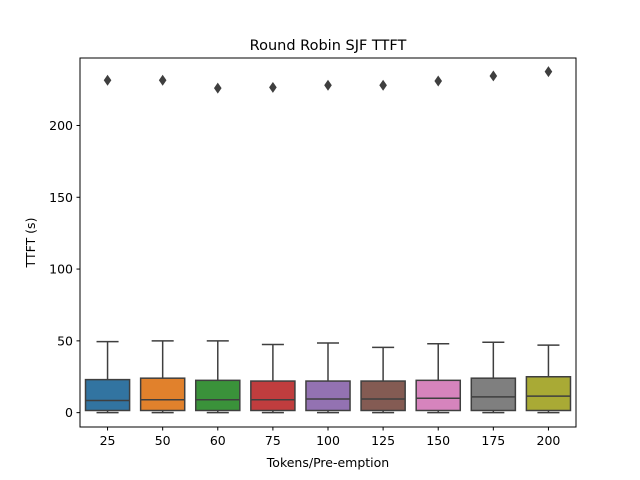 The height and width of the screenshot is (480, 640). I want to click on y-tick-label: 200, so click(61, 125).